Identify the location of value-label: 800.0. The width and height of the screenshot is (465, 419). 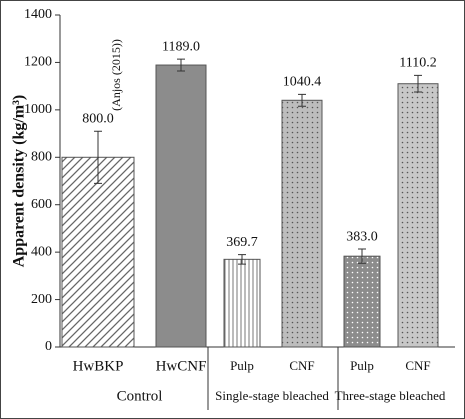
(98, 118).